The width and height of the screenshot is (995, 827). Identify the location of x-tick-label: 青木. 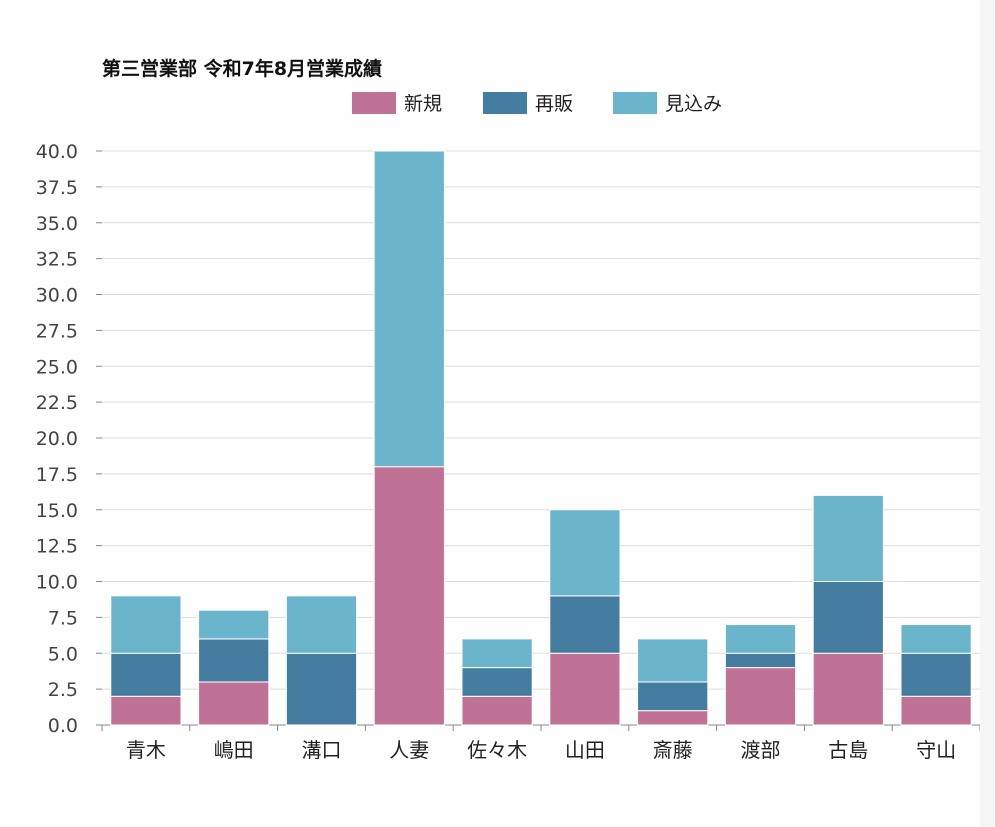
(146, 750).